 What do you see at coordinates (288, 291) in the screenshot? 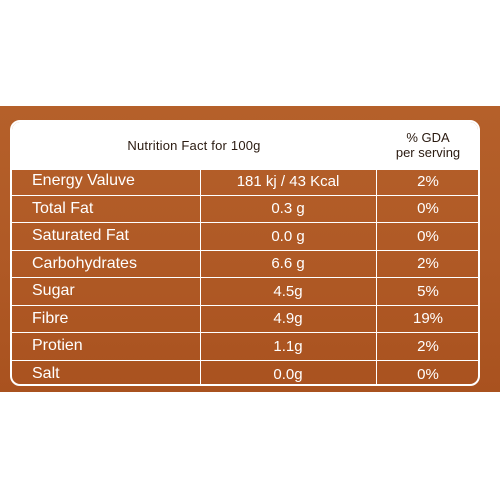
I see `nutrient-amount: 4.5g` at bounding box center [288, 291].